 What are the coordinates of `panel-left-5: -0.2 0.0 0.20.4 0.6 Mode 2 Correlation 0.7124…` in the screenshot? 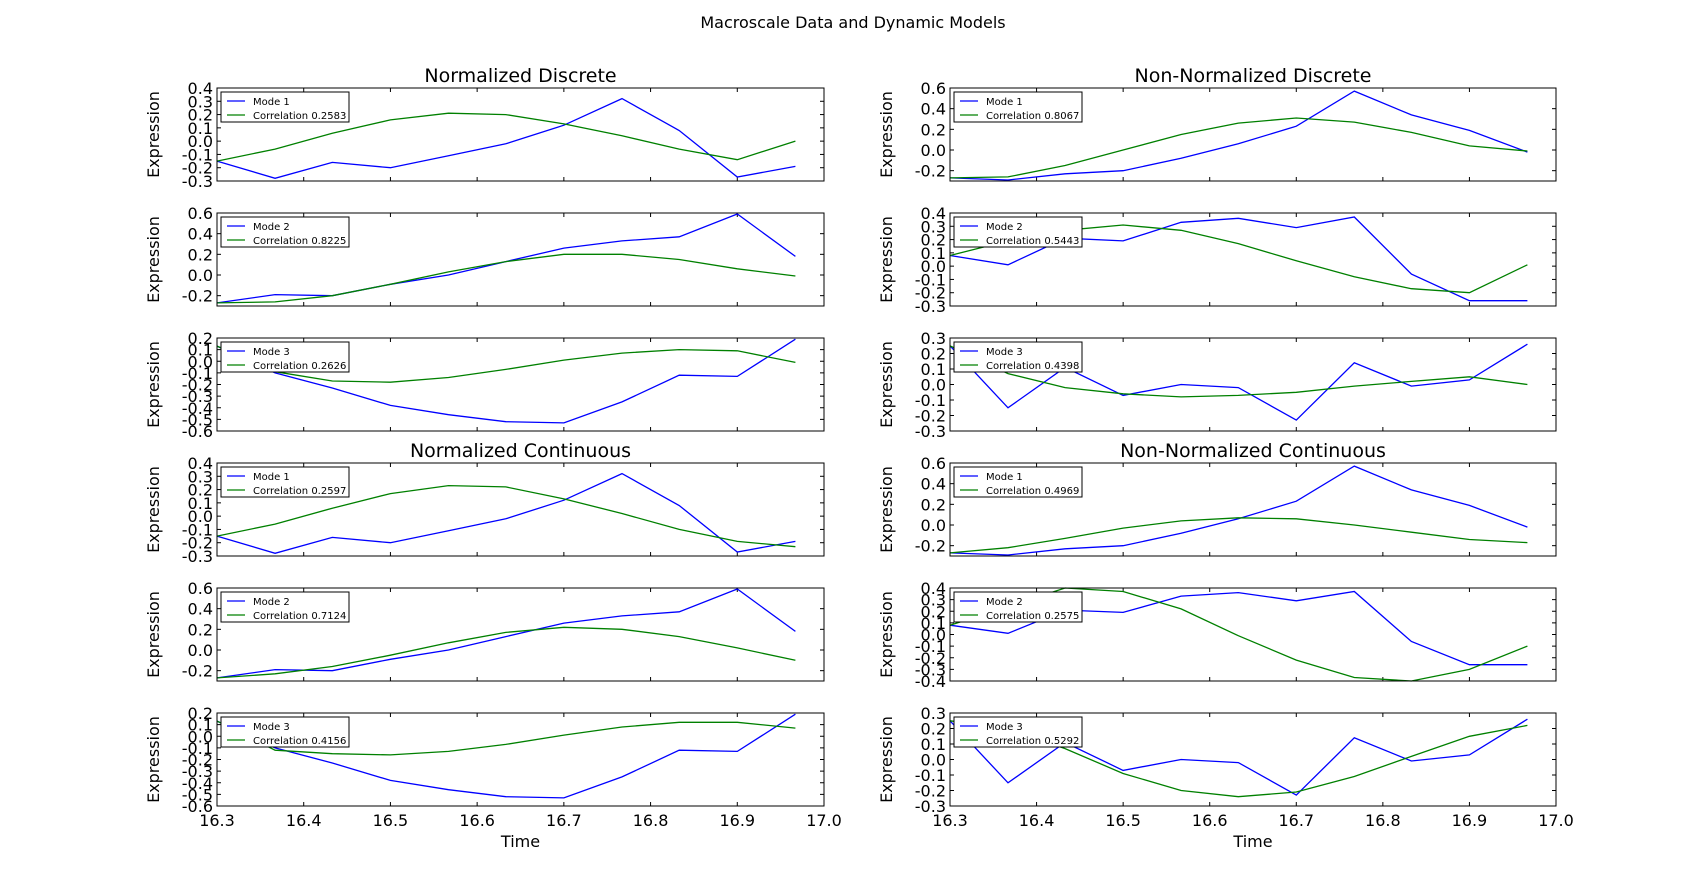 It's located at (484, 630).